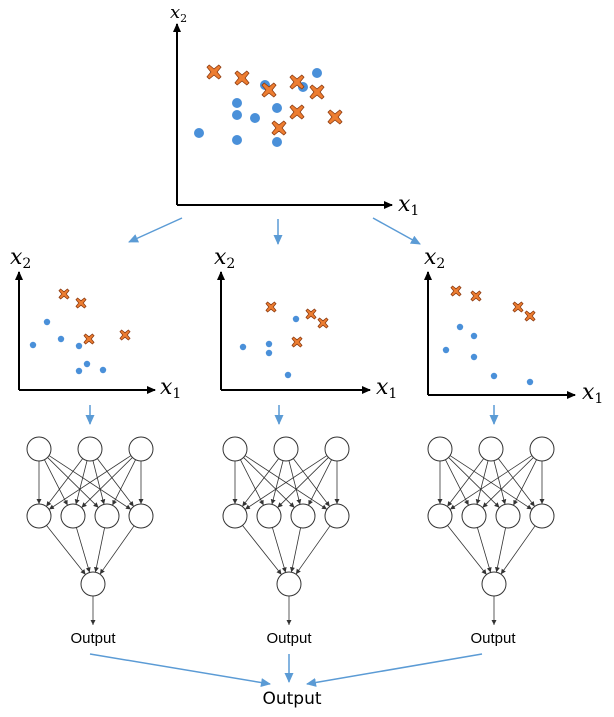 The height and width of the screenshot is (717, 614). I want to click on sub2-x2-label: x2, so click(224, 258).